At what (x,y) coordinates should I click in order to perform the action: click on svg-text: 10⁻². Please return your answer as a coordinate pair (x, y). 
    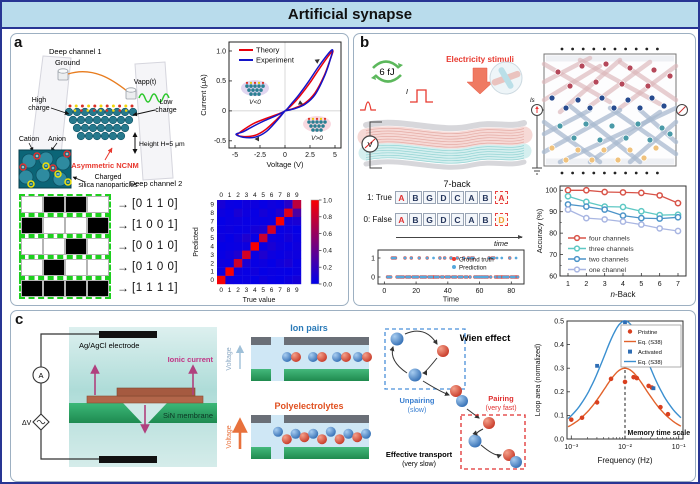
    Looking at the image, I should click on (625, 447).